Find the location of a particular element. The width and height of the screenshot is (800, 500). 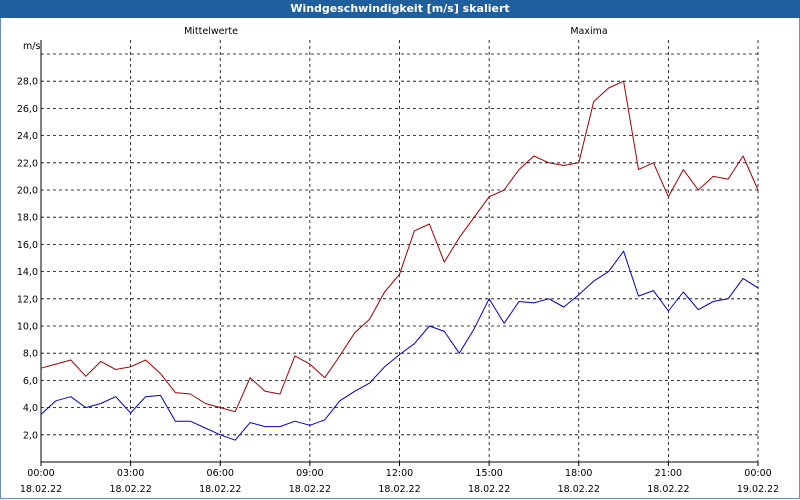

x-tick-time: 15:00 is located at coordinates (488, 473).